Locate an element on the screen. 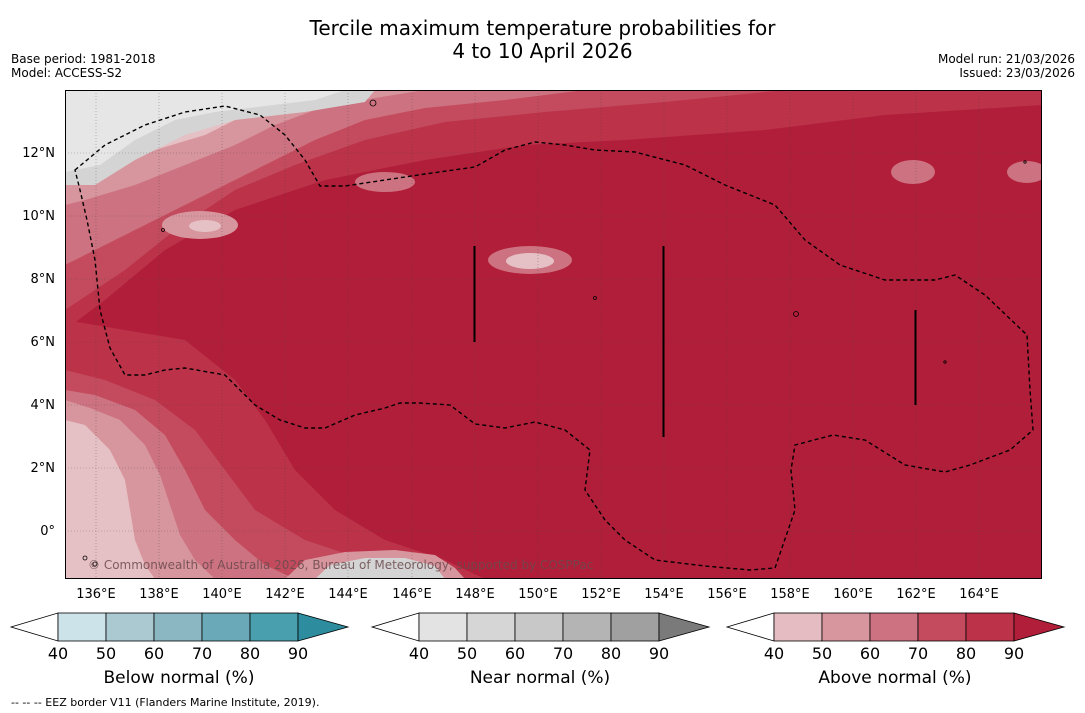 The image size is (1085, 713). colorbar-above-title: Above normal (%) is located at coordinates (895, 678).